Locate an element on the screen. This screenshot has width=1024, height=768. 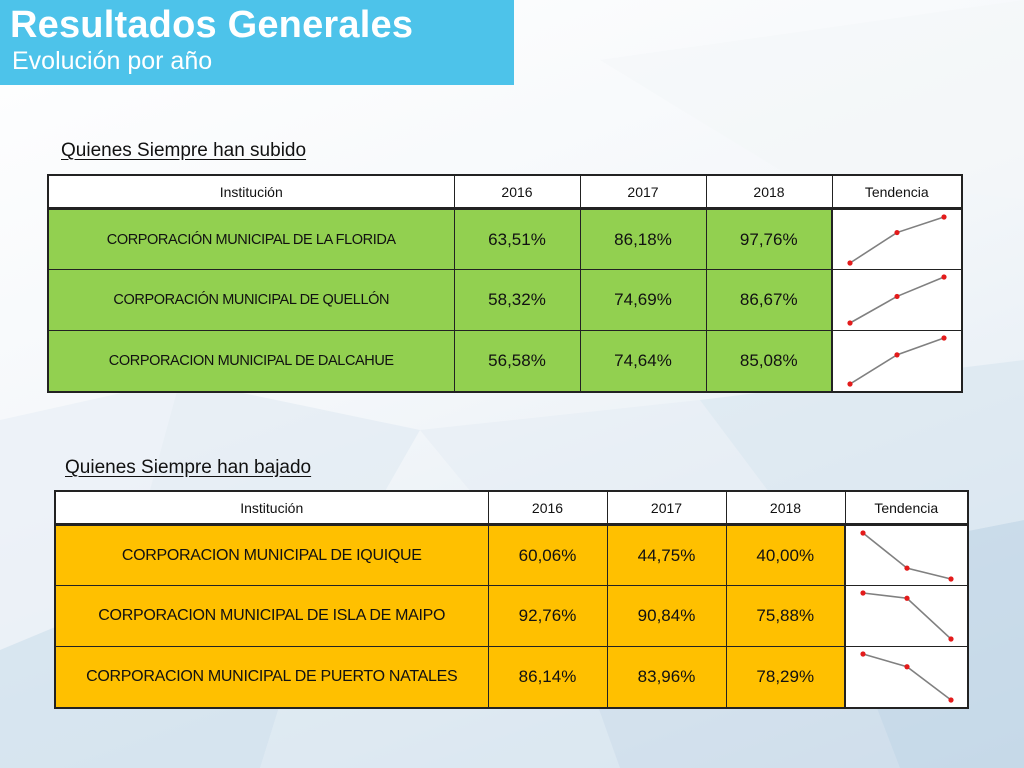
section-heading-down: Quienes Siempre han bajado is located at coordinates (188, 467).